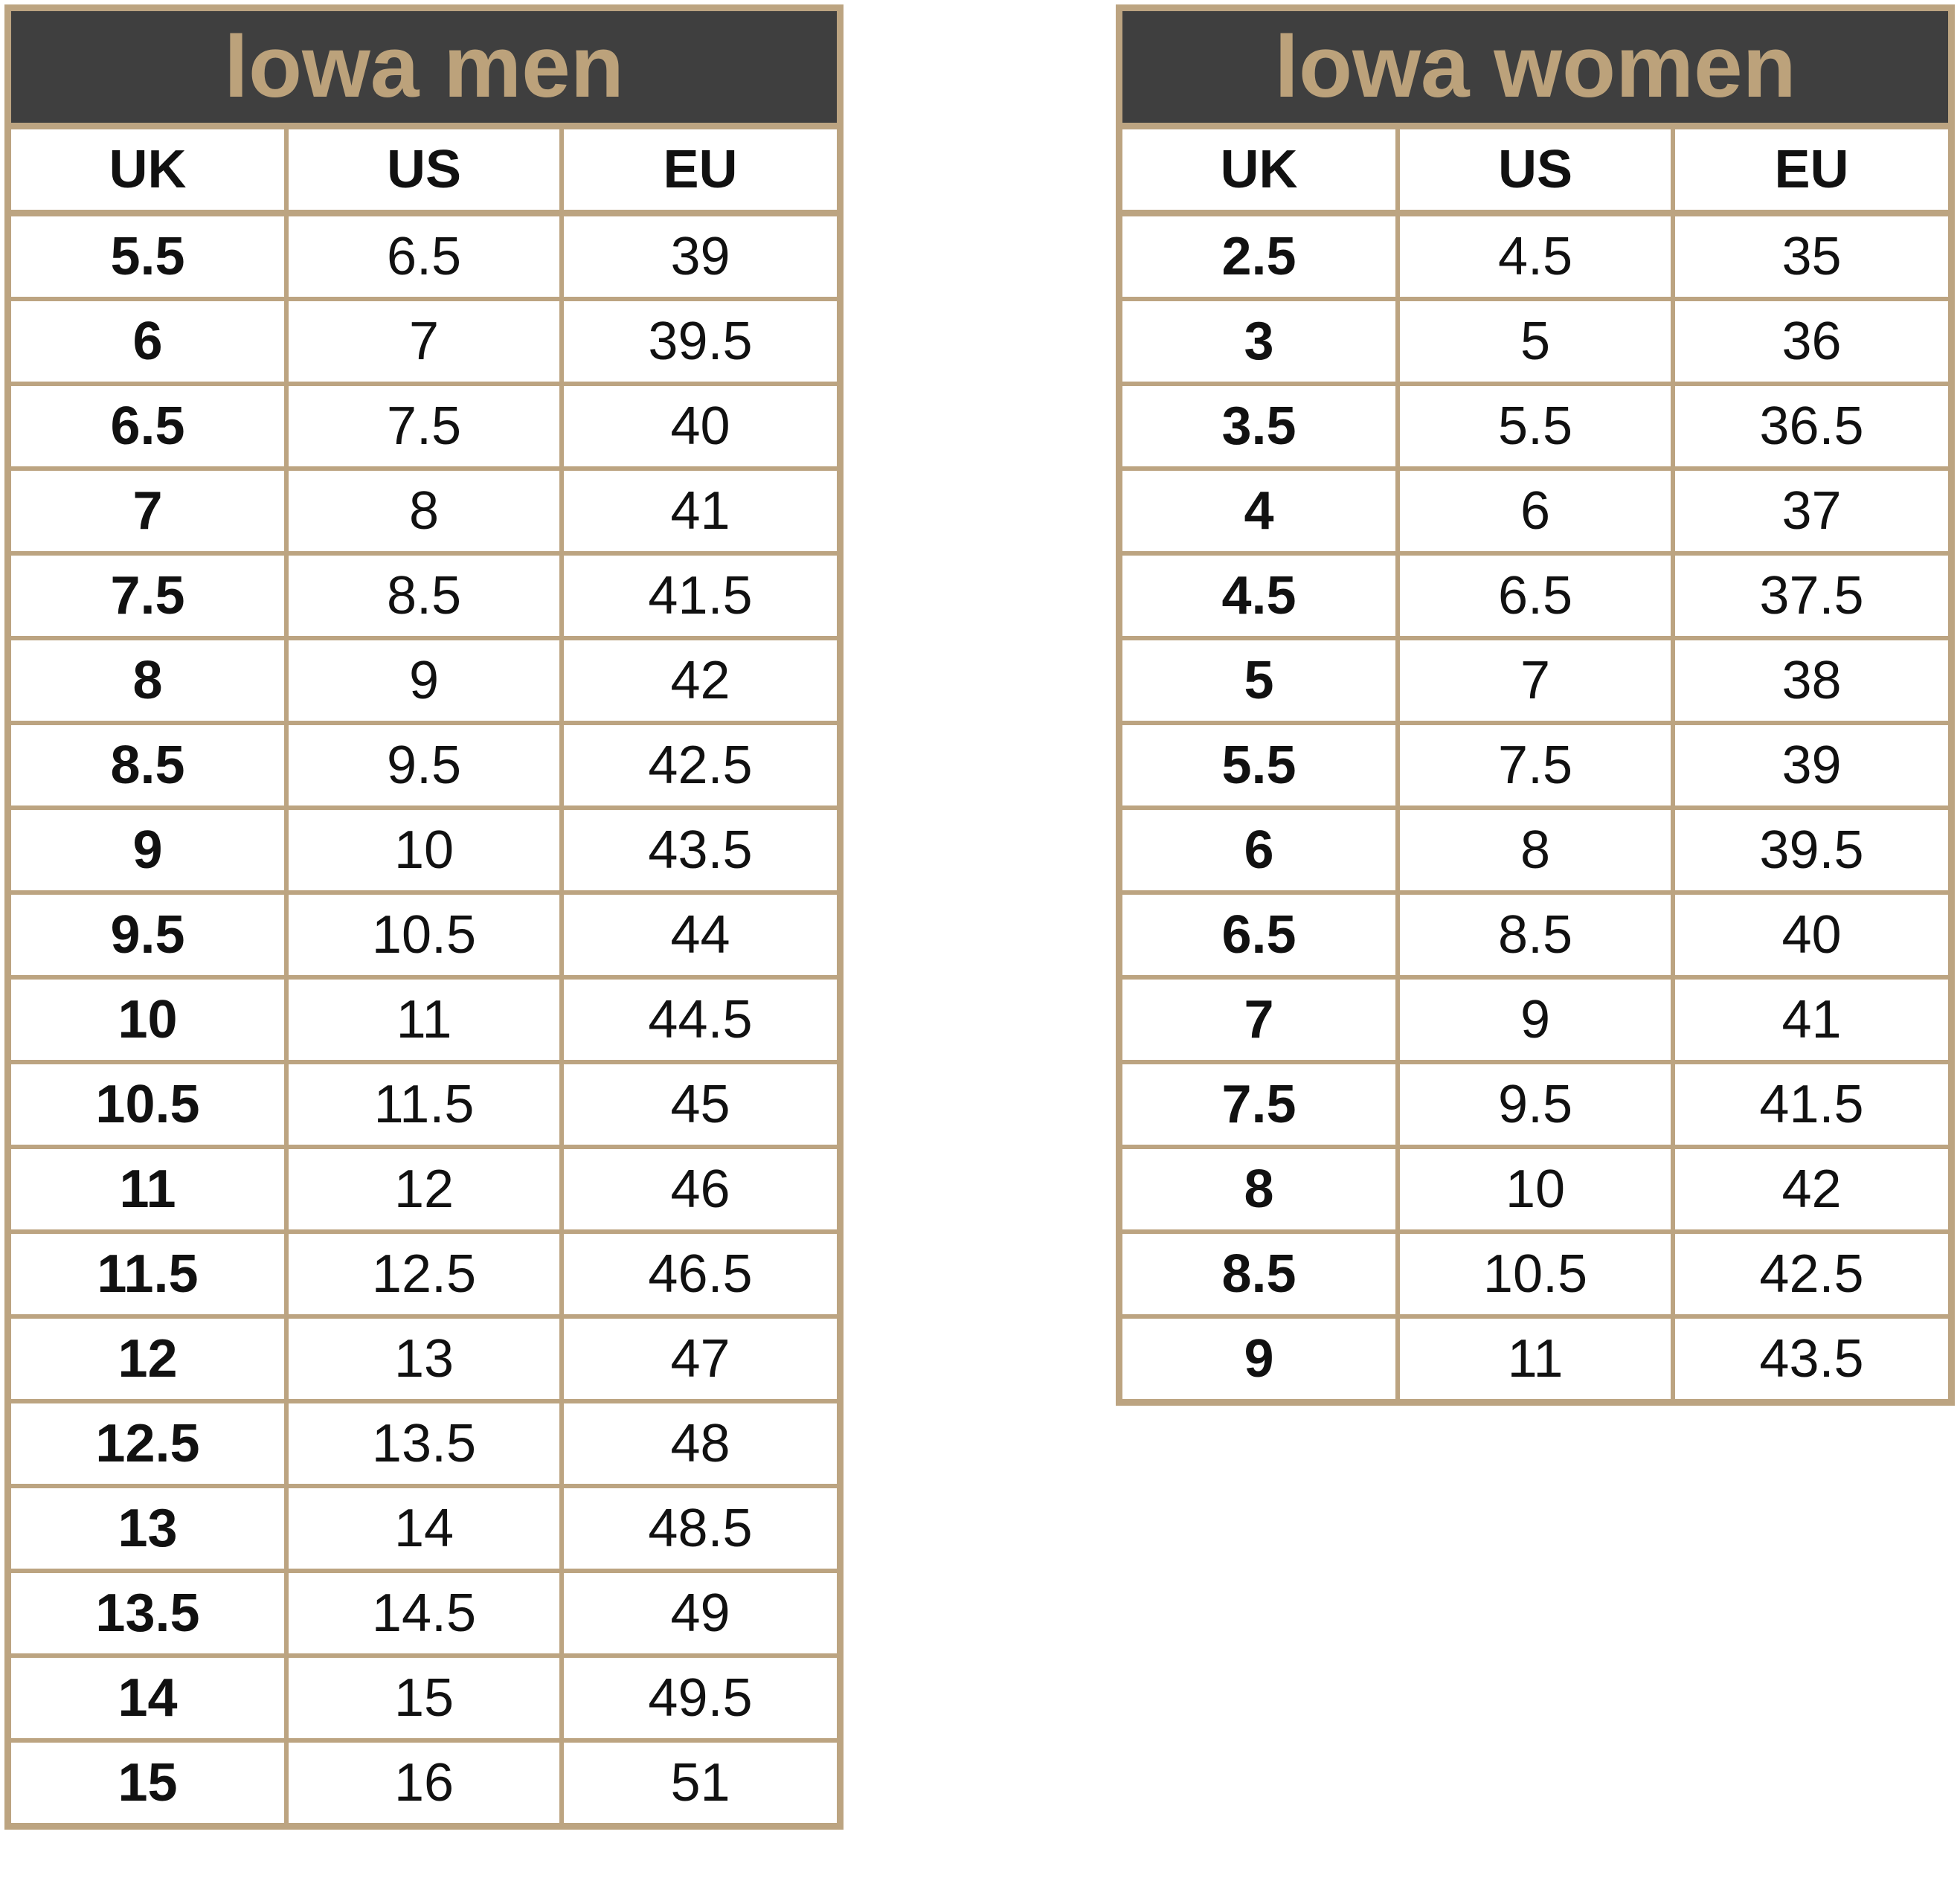 The width and height of the screenshot is (1960, 1878). I want to click on row: 11.5 12.5 46.5, so click(424, 1274).